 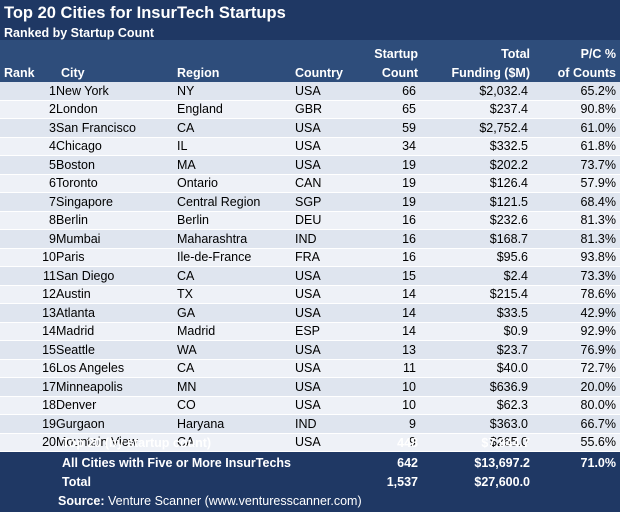 What do you see at coordinates (389, 202) in the screenshot?
I see `cell-startup-count: 19` at bounding box center [389, 202].